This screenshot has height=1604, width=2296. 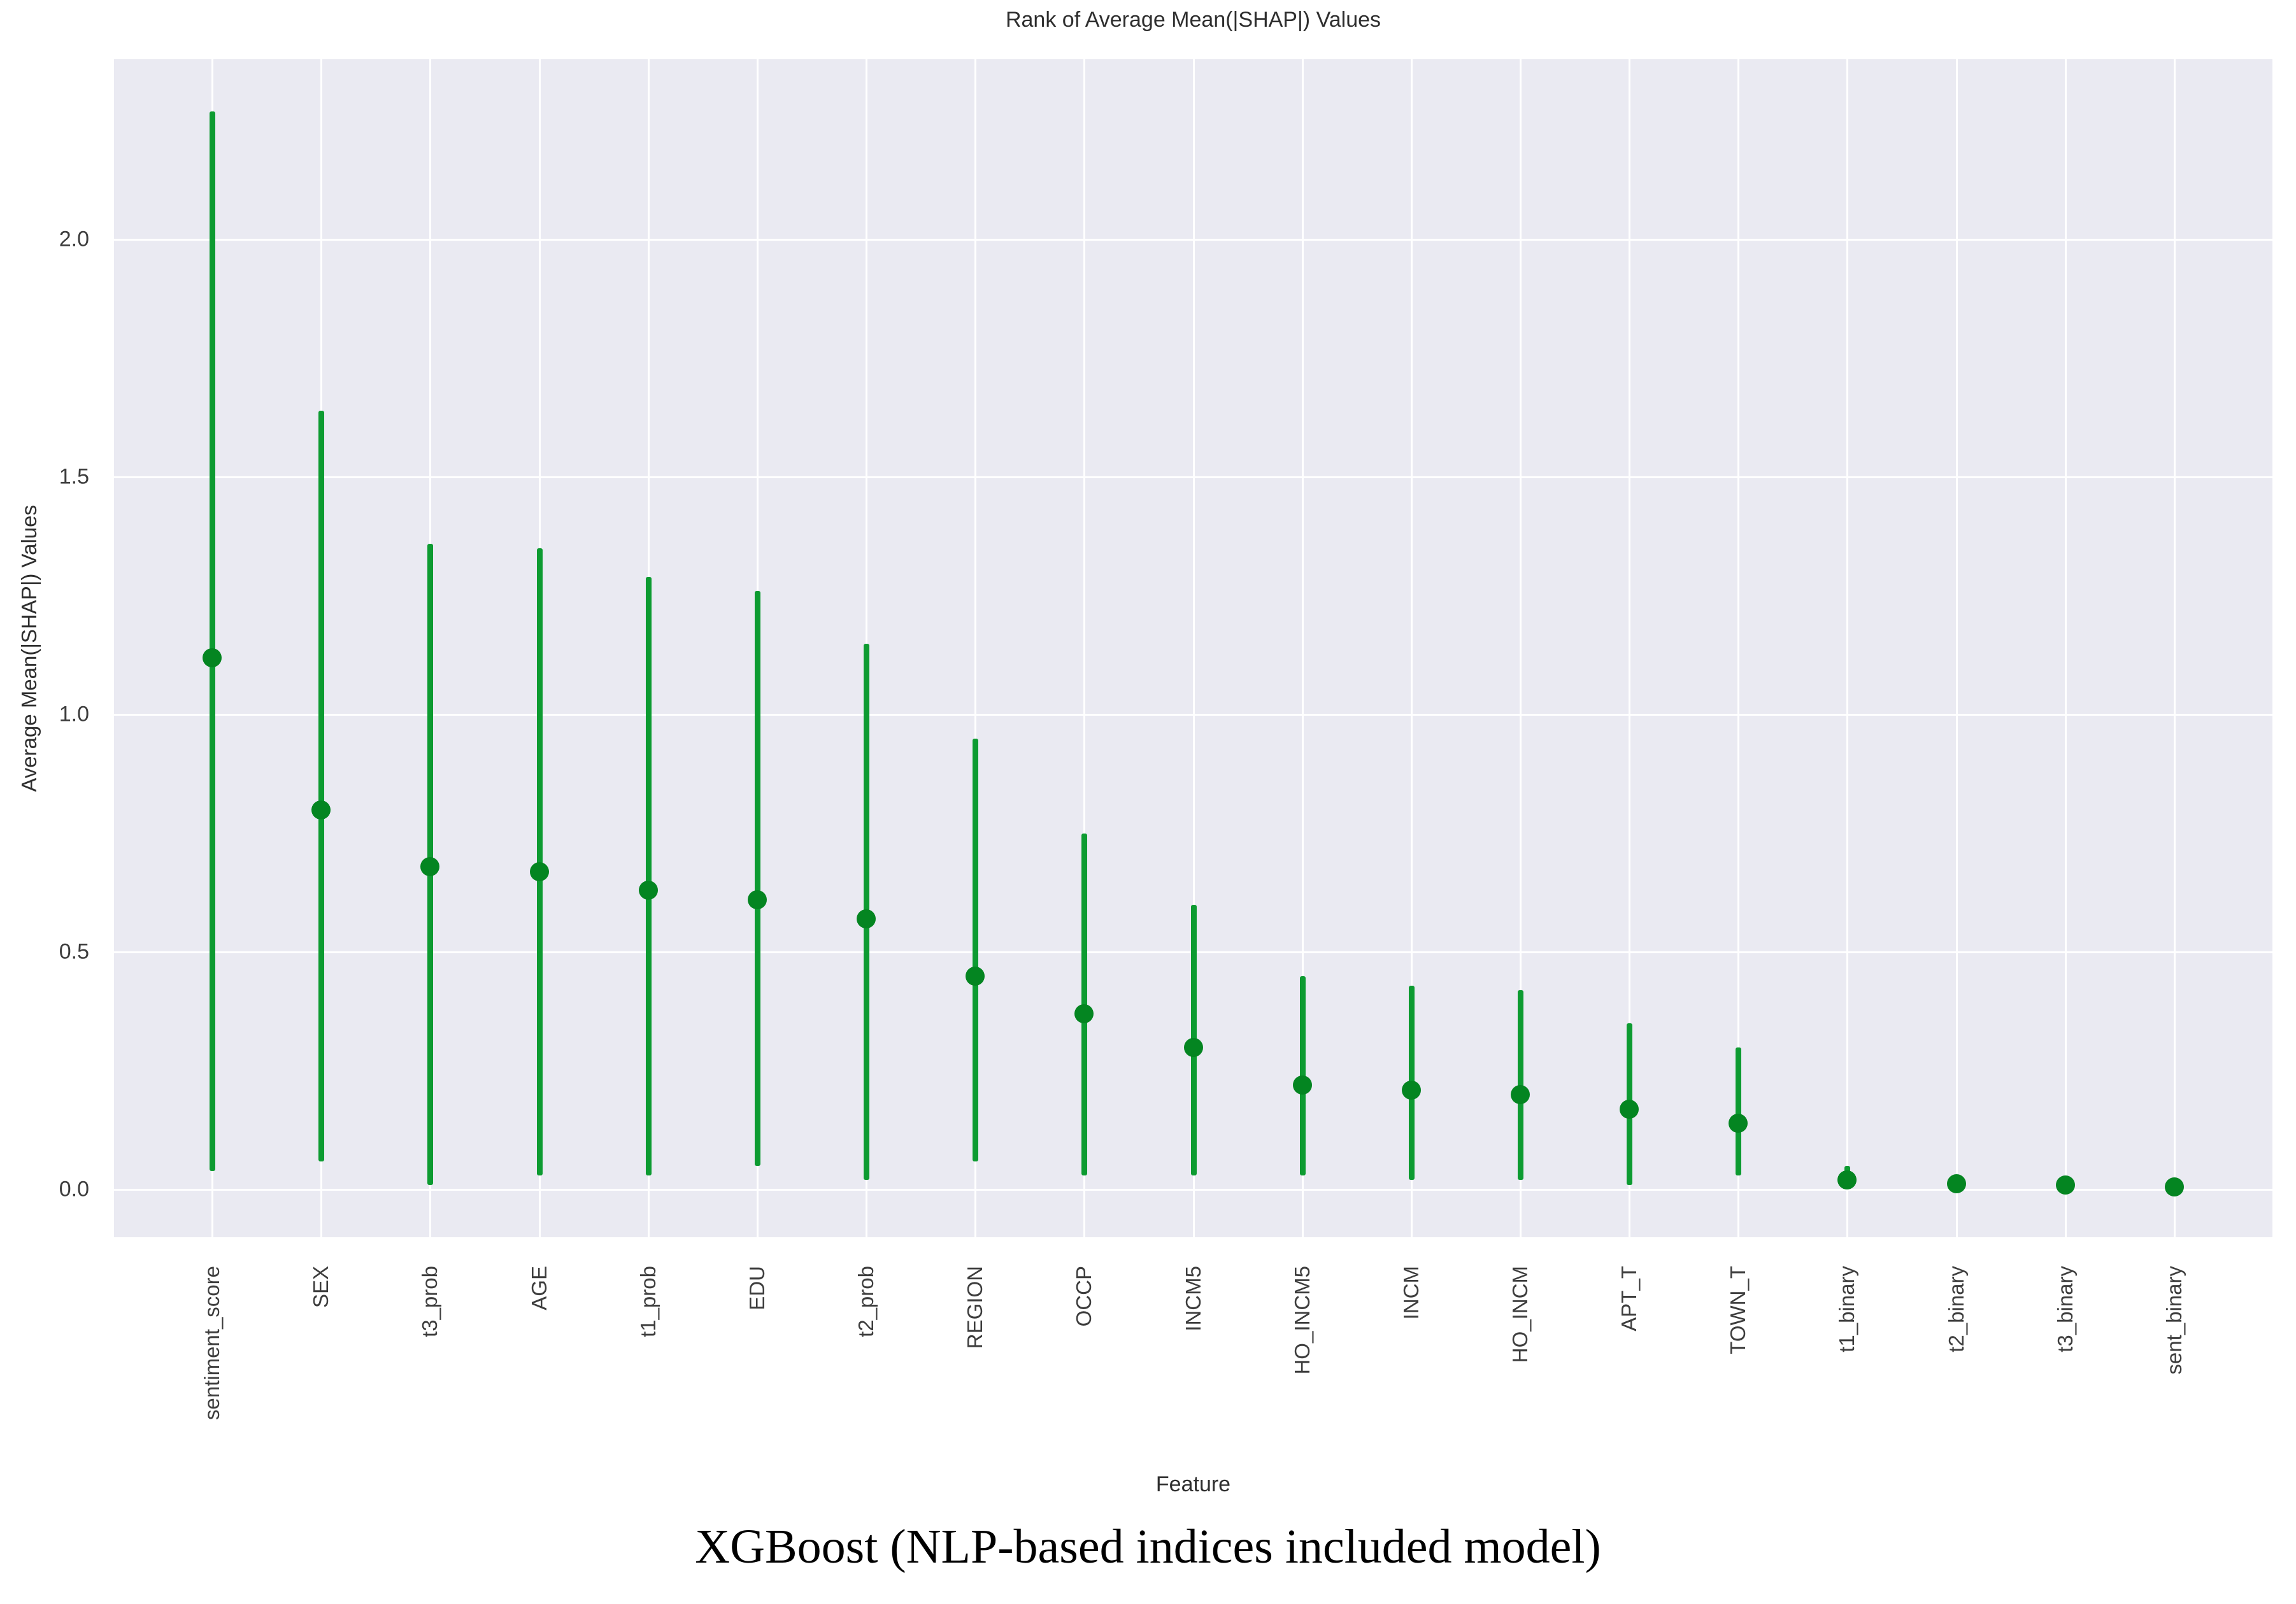 I want to click on chart-title: Rank of Average Mean(|SHAP|) Values, so click(x=1193, y=20).